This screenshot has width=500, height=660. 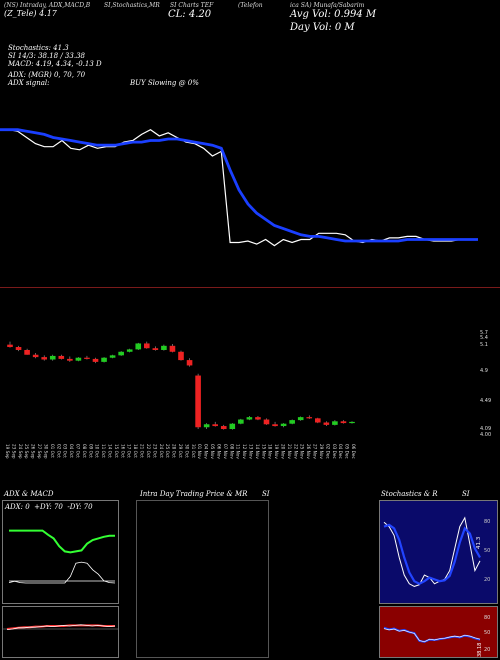 What do you see at coordinates (161, 451) in the screenshot?
I see `date-tick: 24 Oct` at bounding box center [161, 451].